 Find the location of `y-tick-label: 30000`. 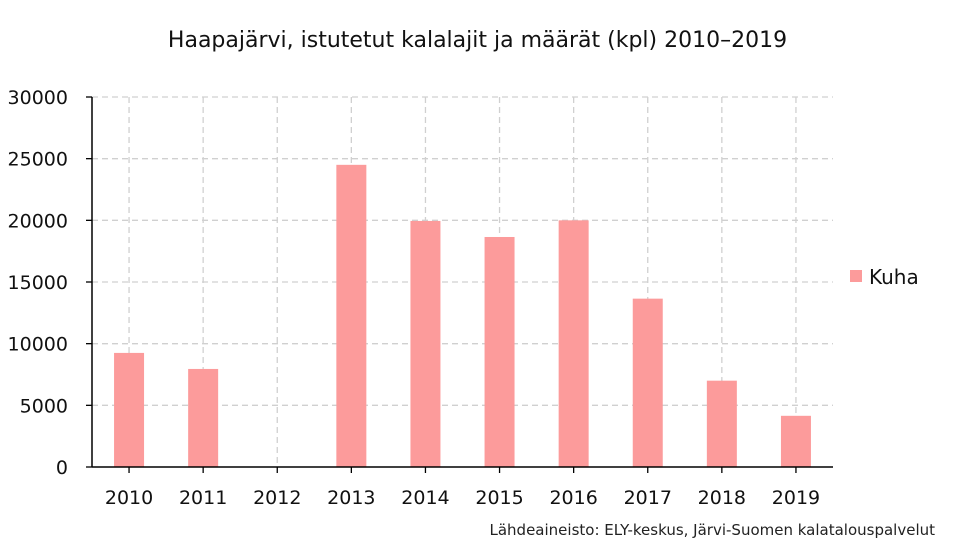

y-tick-label: 30000 is located at coordinates (38, 98).